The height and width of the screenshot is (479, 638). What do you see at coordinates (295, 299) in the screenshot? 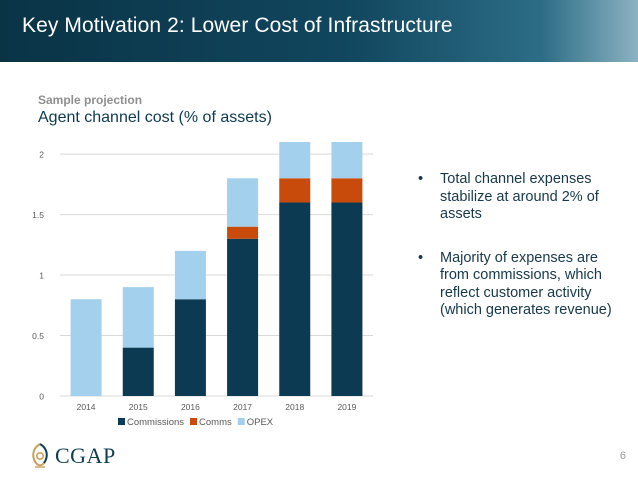
I see `bar-commissions-2018` at bounding box center [295, 299].